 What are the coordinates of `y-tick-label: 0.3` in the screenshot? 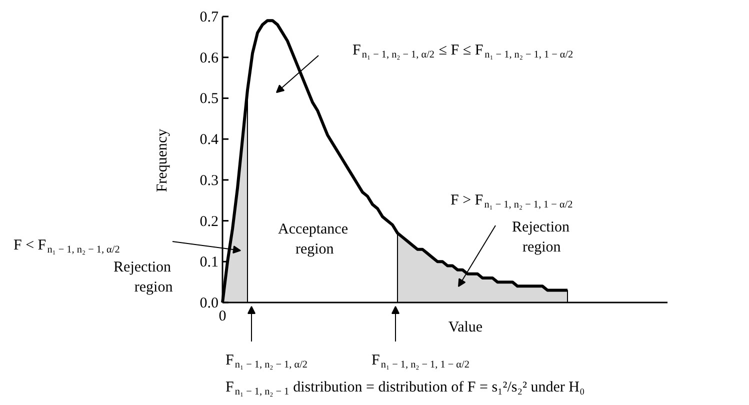 It's located at (209, 180).